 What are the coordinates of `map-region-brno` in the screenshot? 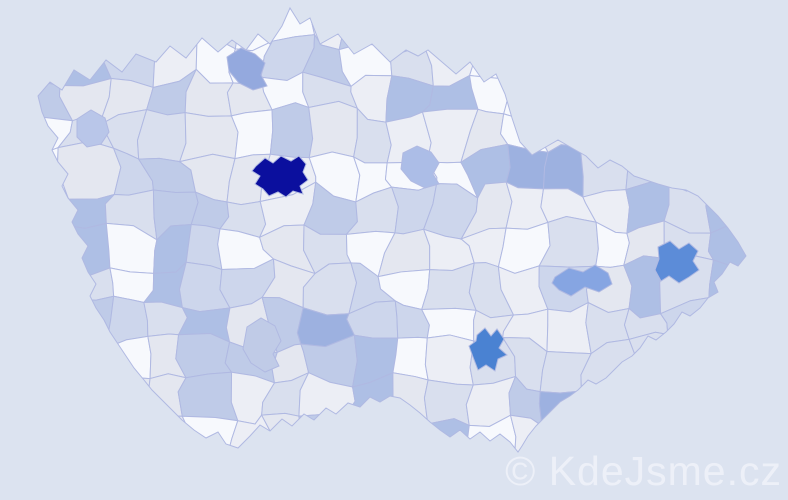 It's located at (488, 349).